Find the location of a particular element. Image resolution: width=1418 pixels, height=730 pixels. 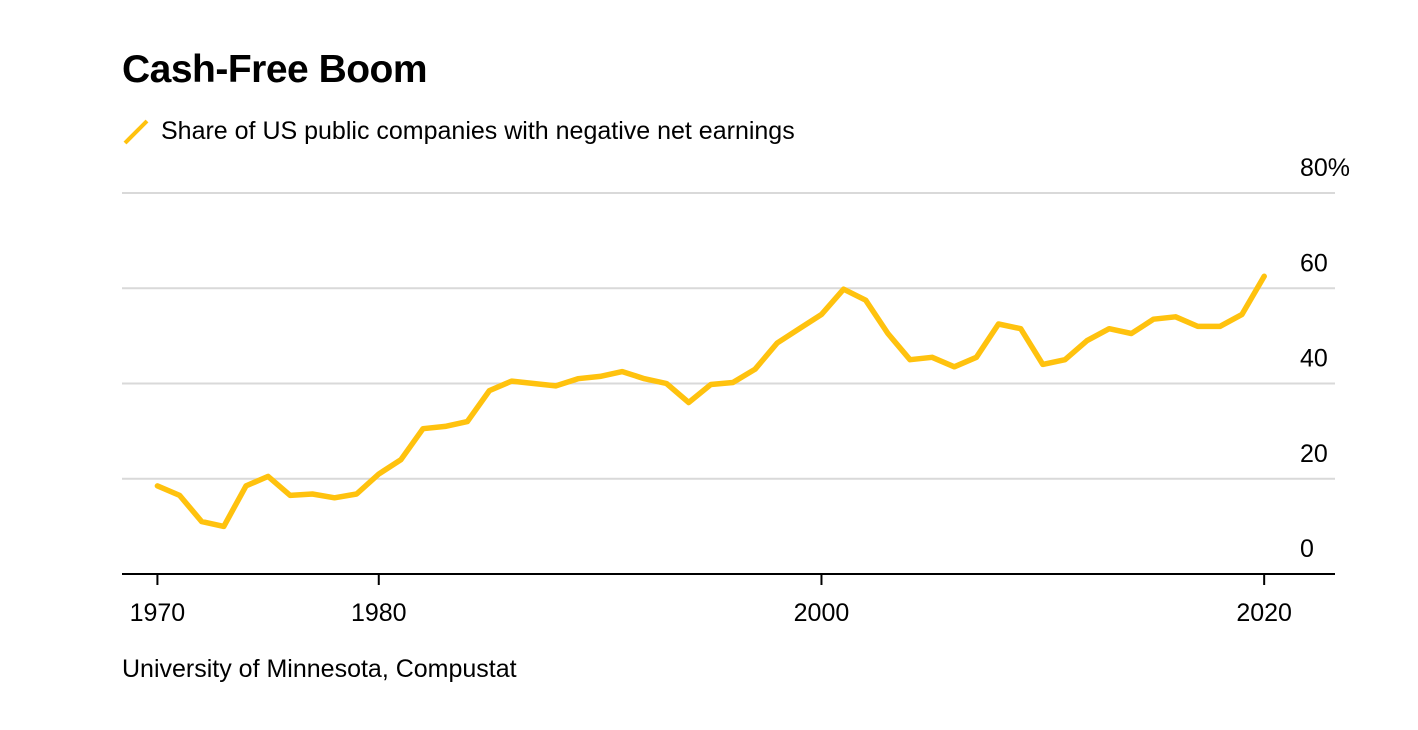

y-tick-label: 80% is located at coordinates (1325, 168).